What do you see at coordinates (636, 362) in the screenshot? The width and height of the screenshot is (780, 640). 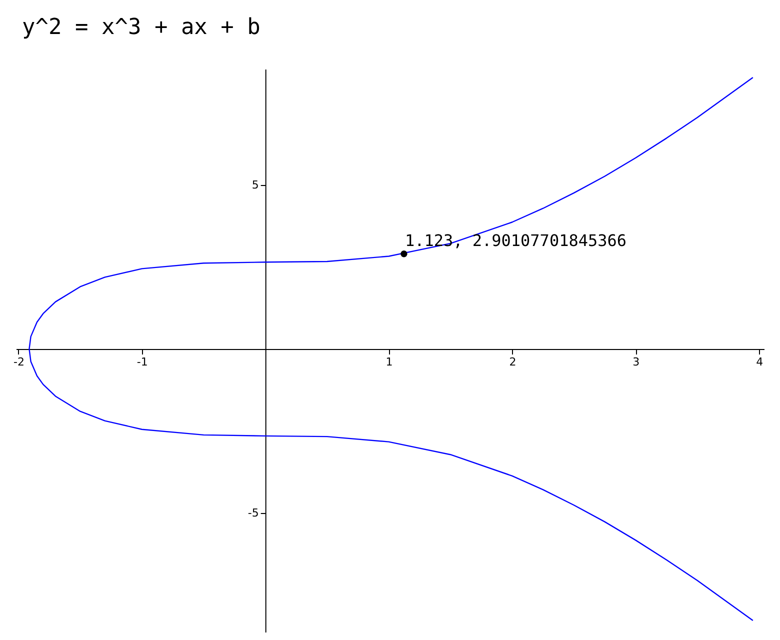 I see `x-tick-label: 3` at bounding box center [636, 362].